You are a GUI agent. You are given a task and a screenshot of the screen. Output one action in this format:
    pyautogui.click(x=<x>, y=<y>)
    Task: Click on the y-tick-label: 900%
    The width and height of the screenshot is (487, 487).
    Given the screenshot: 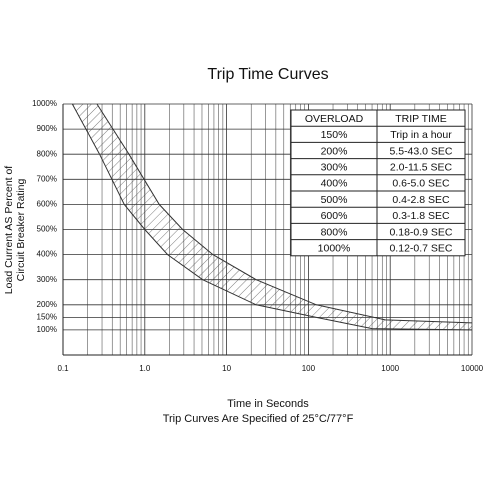 What is the action you would take?
    pyautogui.click(x=47, y=128)
    